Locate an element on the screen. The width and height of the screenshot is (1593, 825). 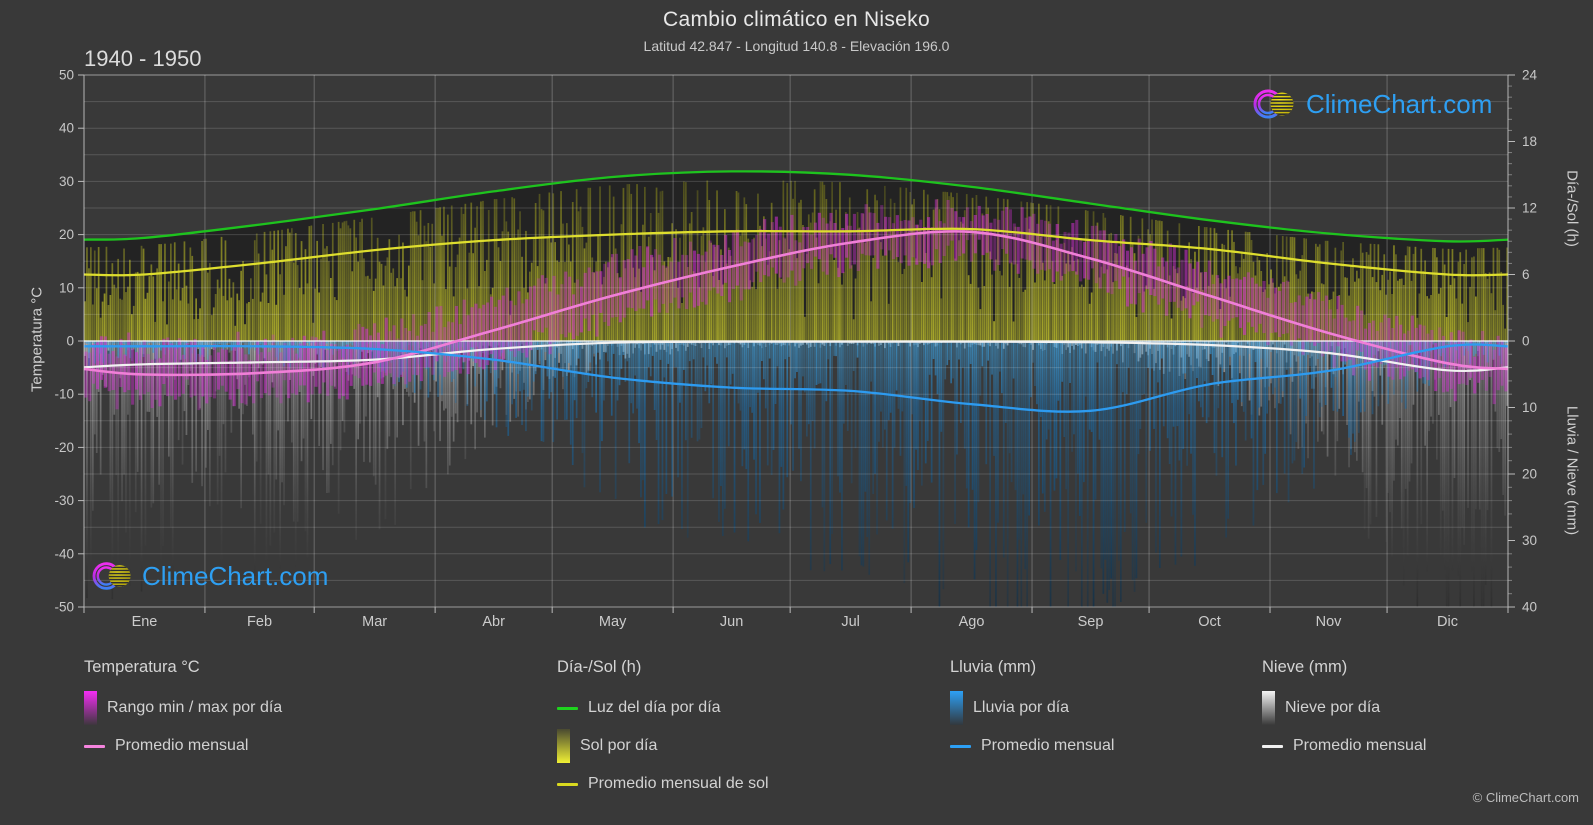
daylight-line-swatch is located at coordinates (567, 708).